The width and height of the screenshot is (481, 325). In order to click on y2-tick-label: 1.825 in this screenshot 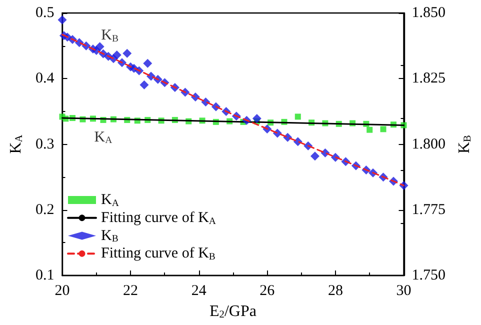, I will do `click(429, 78)`.